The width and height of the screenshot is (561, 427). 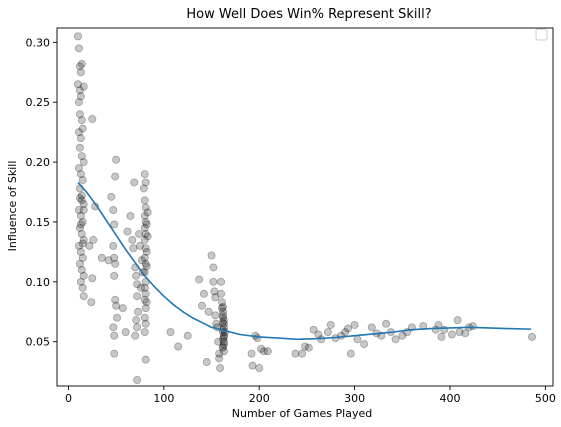 What do you see at coordinates (354, 398) in the screenshot?
I see `x-tick-label: 300` at bounding box center [354, 398].